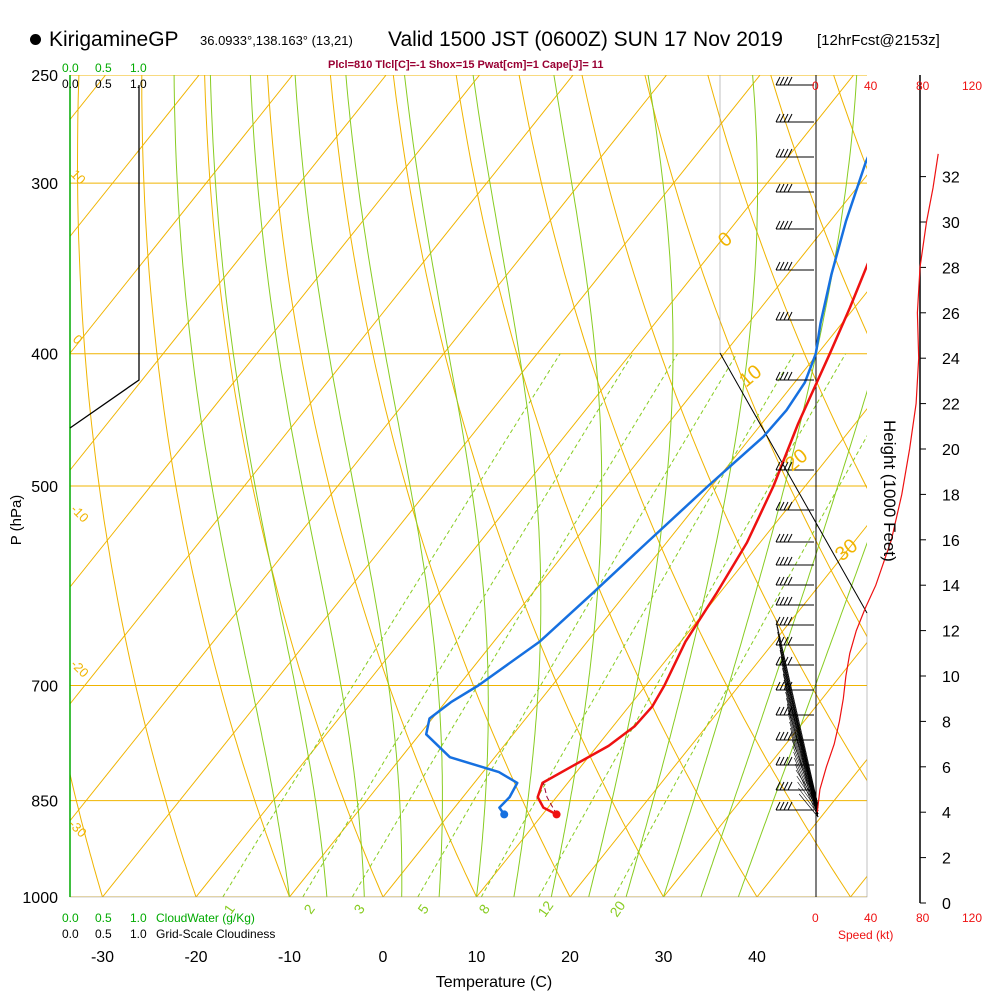  What do you see at coordinates (946, 722) in the screenshot?
I see `height-tick-label: 8` at bounding box center [946, 722].